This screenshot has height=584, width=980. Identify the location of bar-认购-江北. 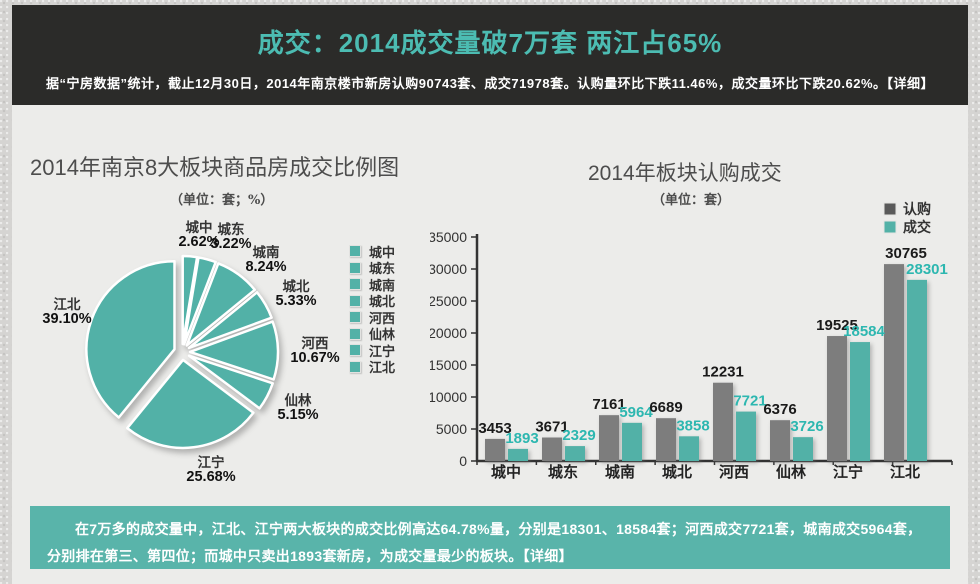
(894, 362).